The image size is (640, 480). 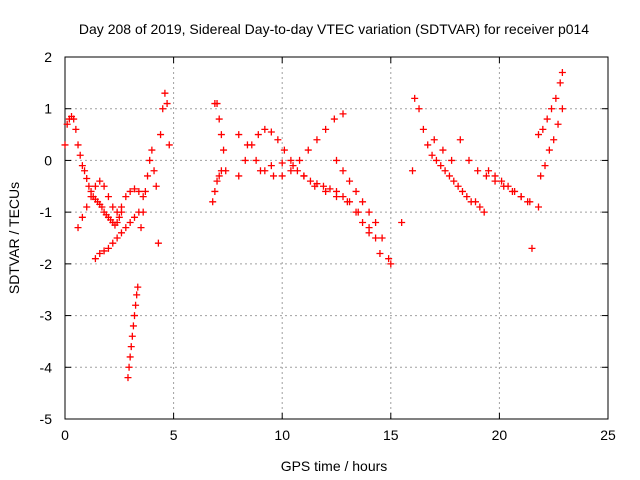 I want to click on y-tick-label: 0, so click(x=48, y=160).